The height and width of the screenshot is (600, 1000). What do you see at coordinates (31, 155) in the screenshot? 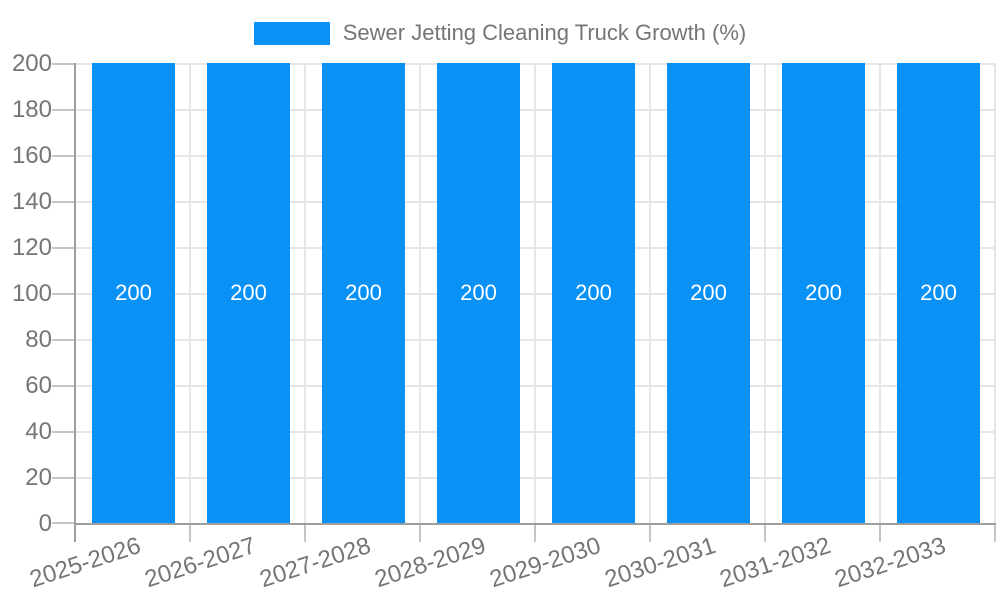
I see `y-axis-label: 160` at bounding box center [31, 155].